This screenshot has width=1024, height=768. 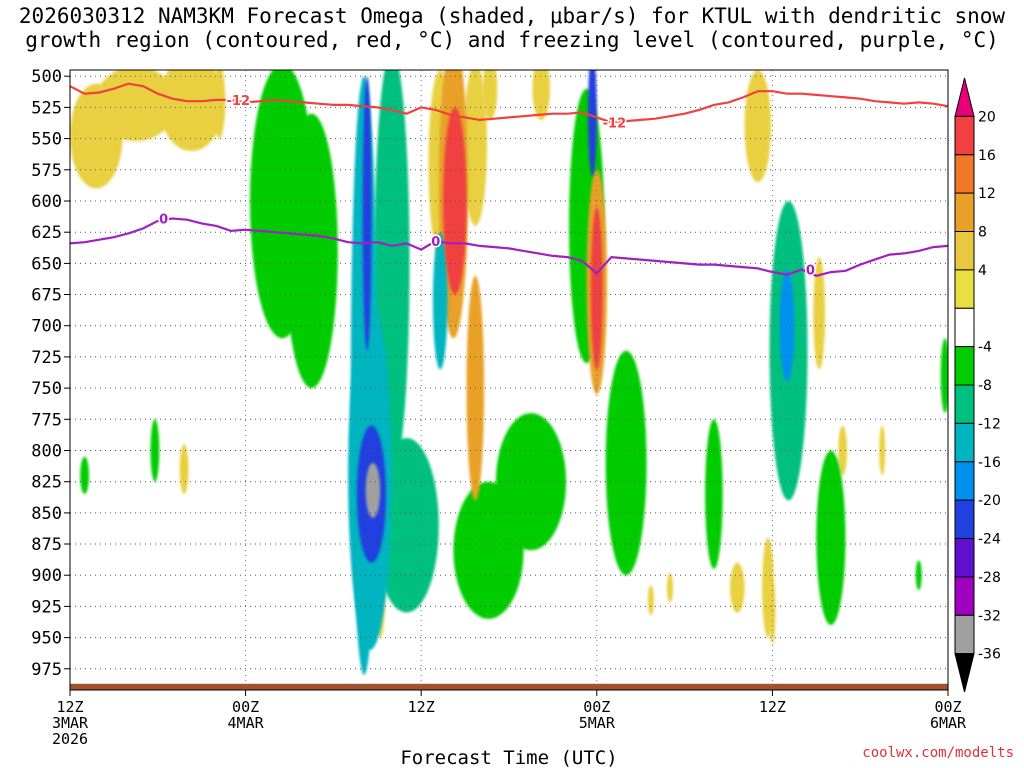 What do you see at coordinates (46, 483) in the screenshot?
I see `y-tick-label: 825` at bounding box center [46, 483].